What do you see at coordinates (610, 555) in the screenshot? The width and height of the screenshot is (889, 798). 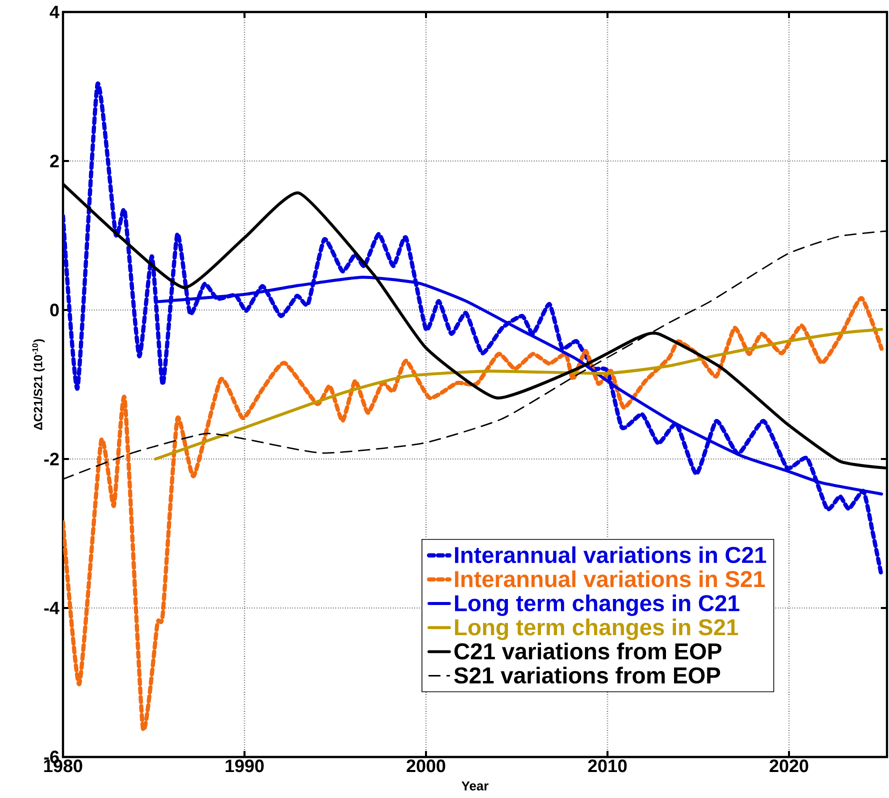 I see `legend-label: Interannual variations in C21` at bounding box center [610, 555].